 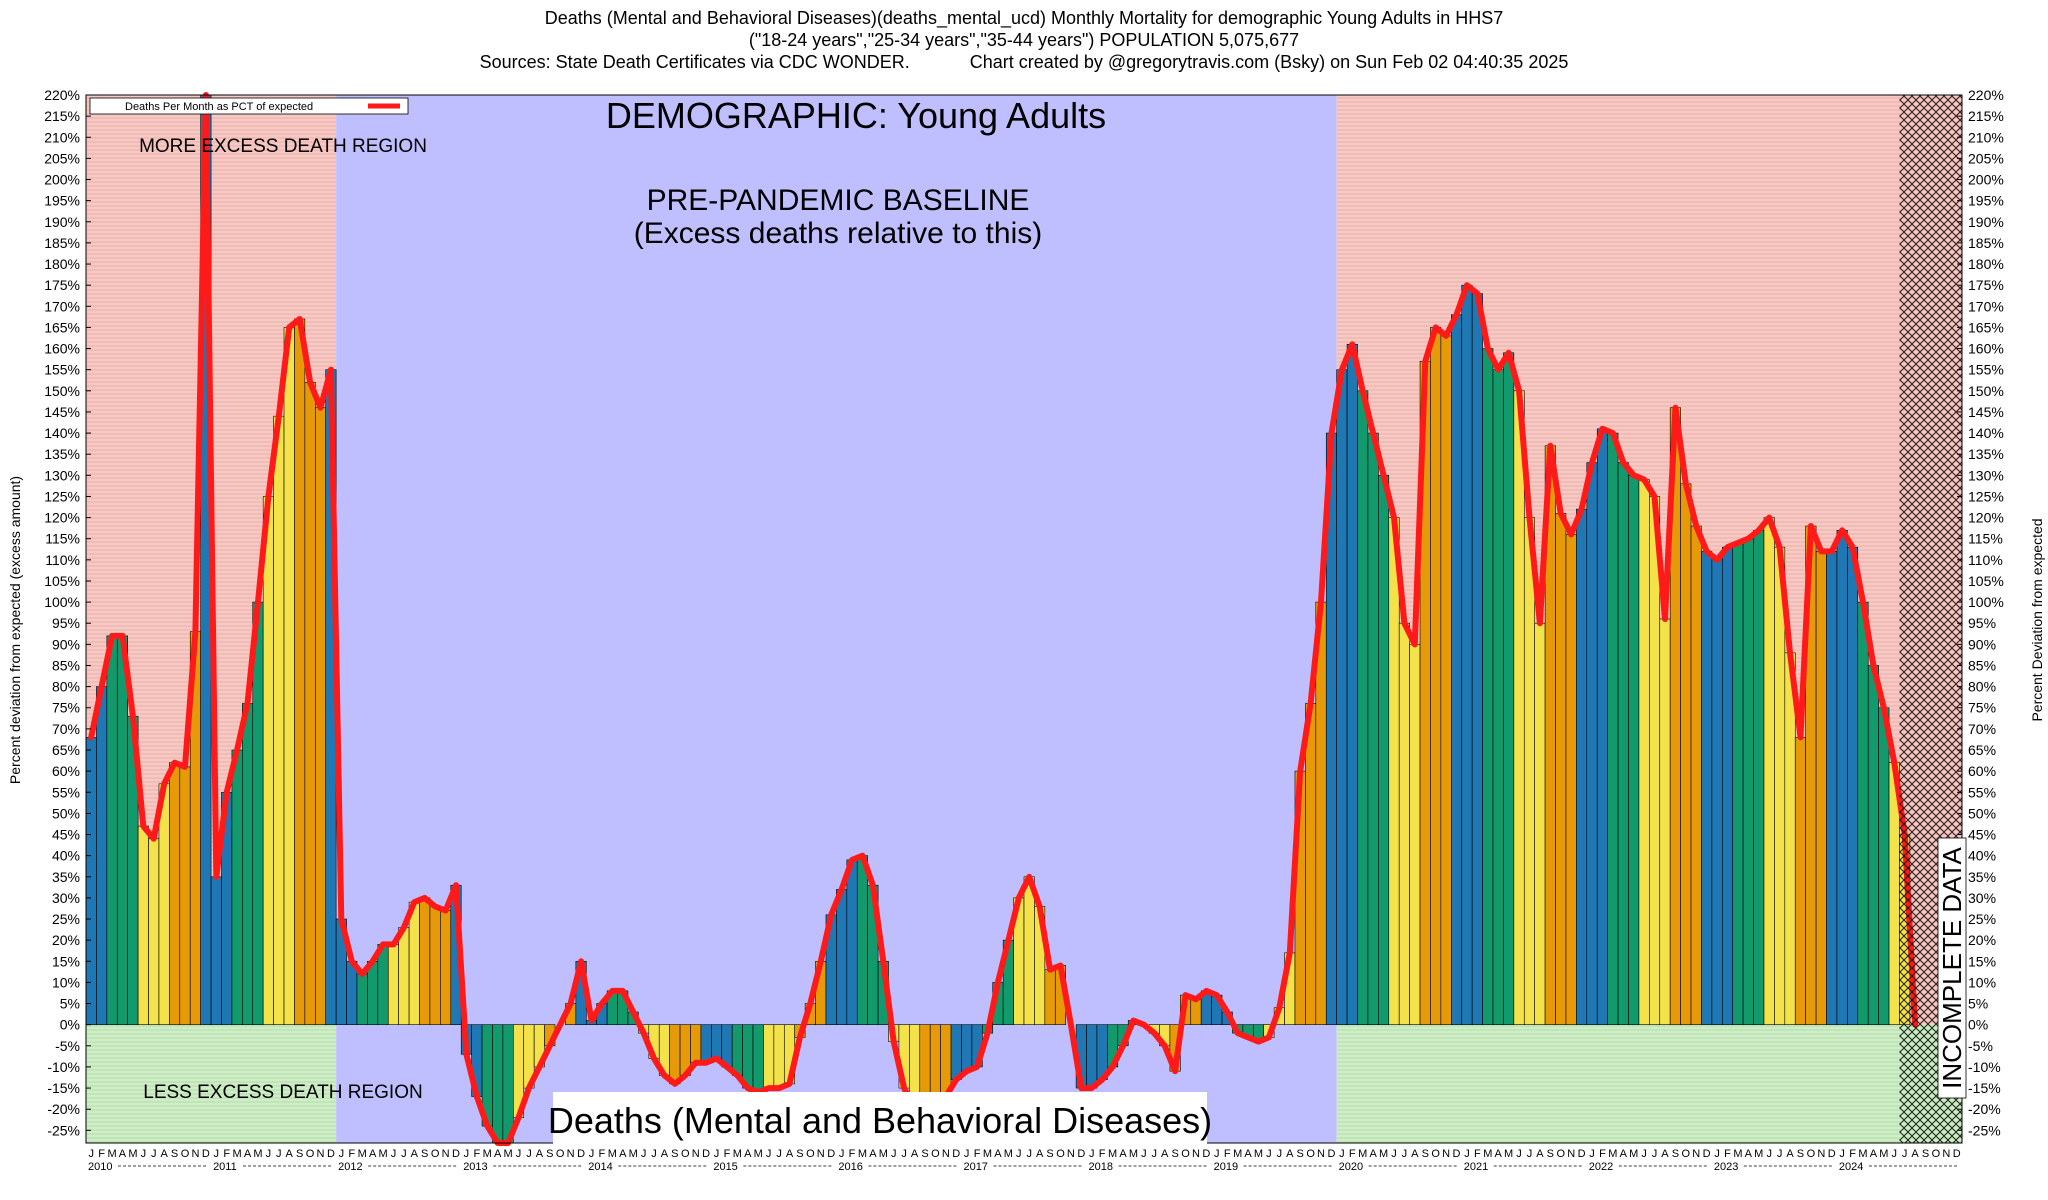 I want to click on tick-label-right: 205%, so click(x=1986, y=158).